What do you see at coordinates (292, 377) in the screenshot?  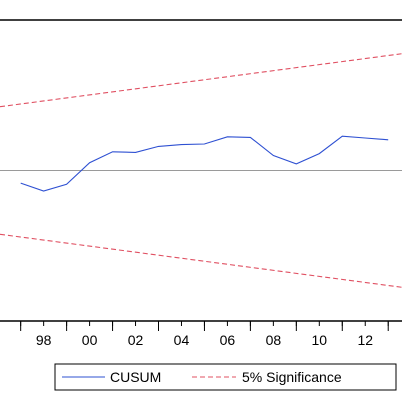 I see `legend-label-significance: 5% Significance` at bounding box center [292, 377].